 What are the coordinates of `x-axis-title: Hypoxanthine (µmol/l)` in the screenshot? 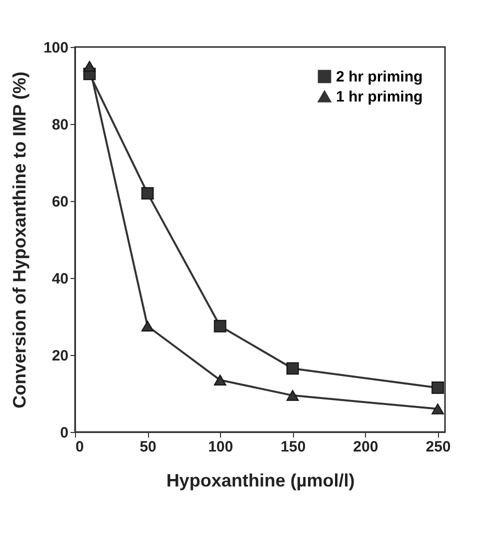 It's located at (260, 480).